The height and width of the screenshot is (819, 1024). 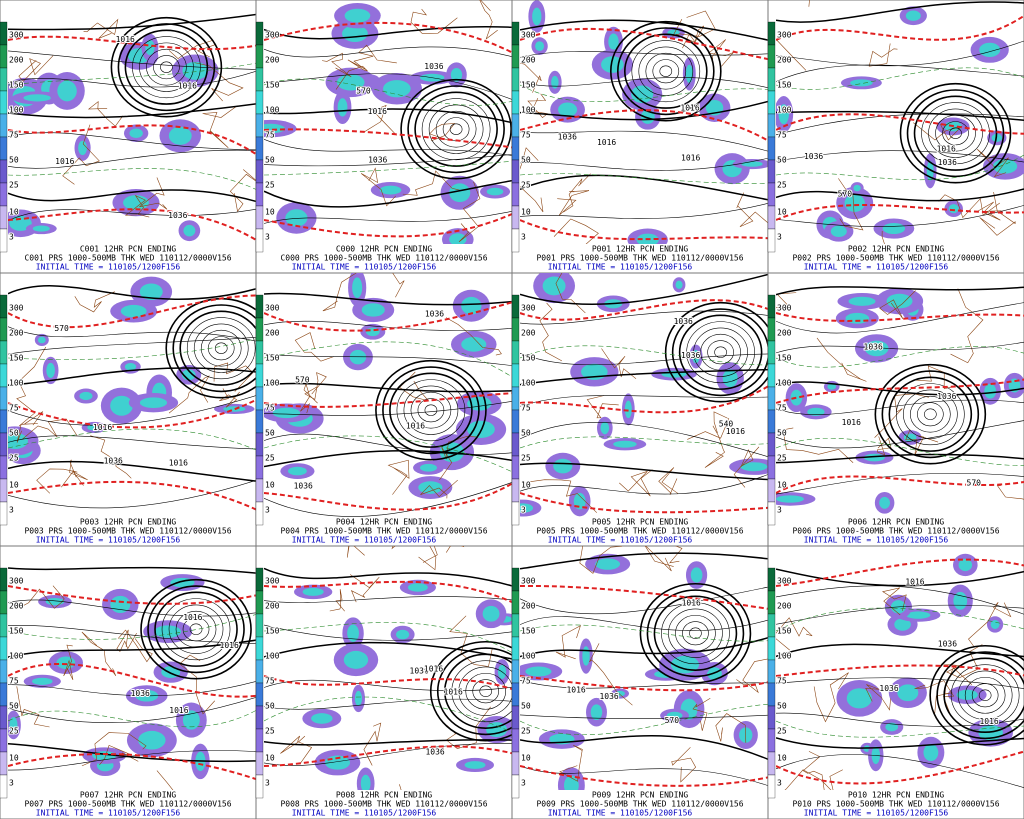 What do you see at coordinates (644, 122) in the screenshot?
I see `map-area: 1036 1016 1016 1016` at bounding box center [644, 122].